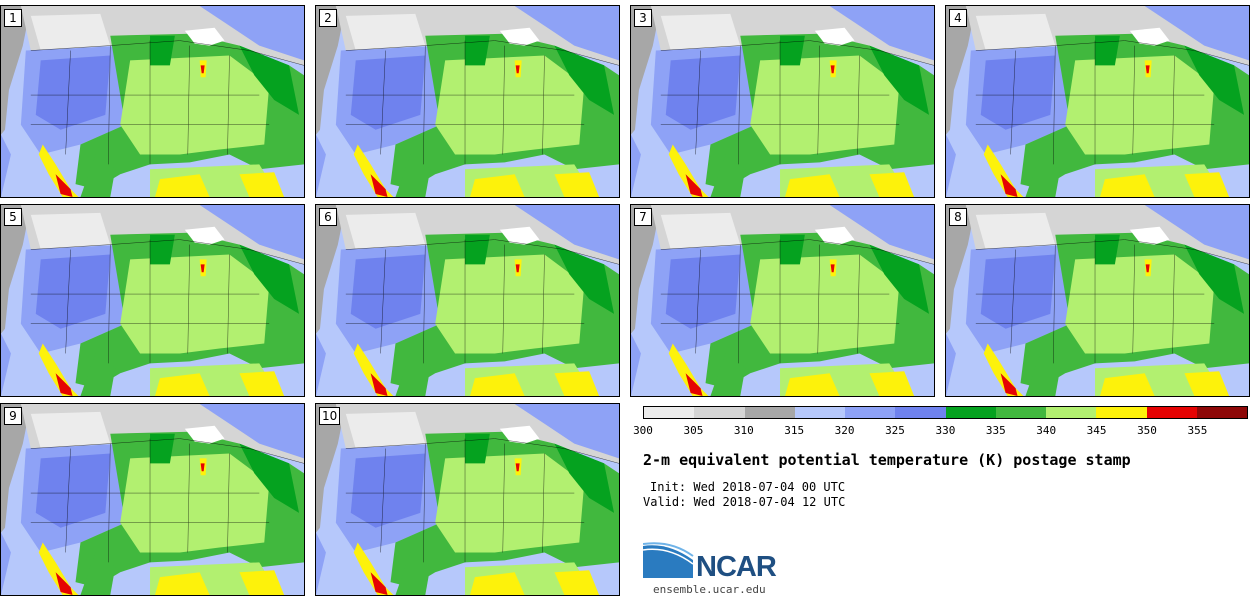  I want to click on map-panel: 4, so click(1097, 101).